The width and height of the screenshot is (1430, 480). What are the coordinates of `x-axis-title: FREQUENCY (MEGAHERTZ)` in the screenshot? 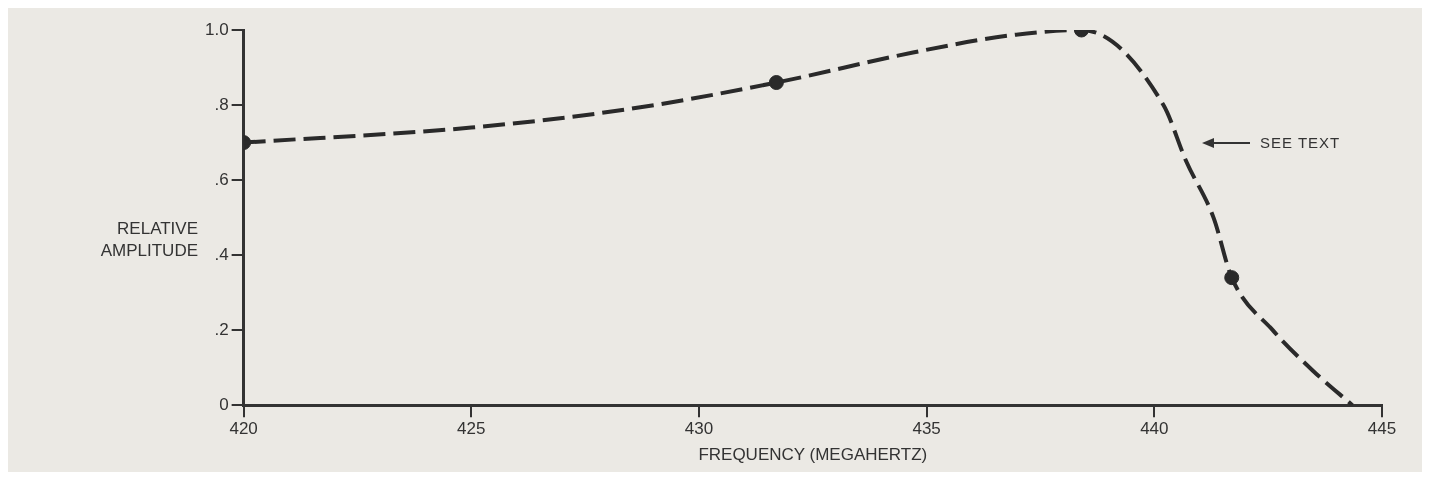 It's located at (813, 455).